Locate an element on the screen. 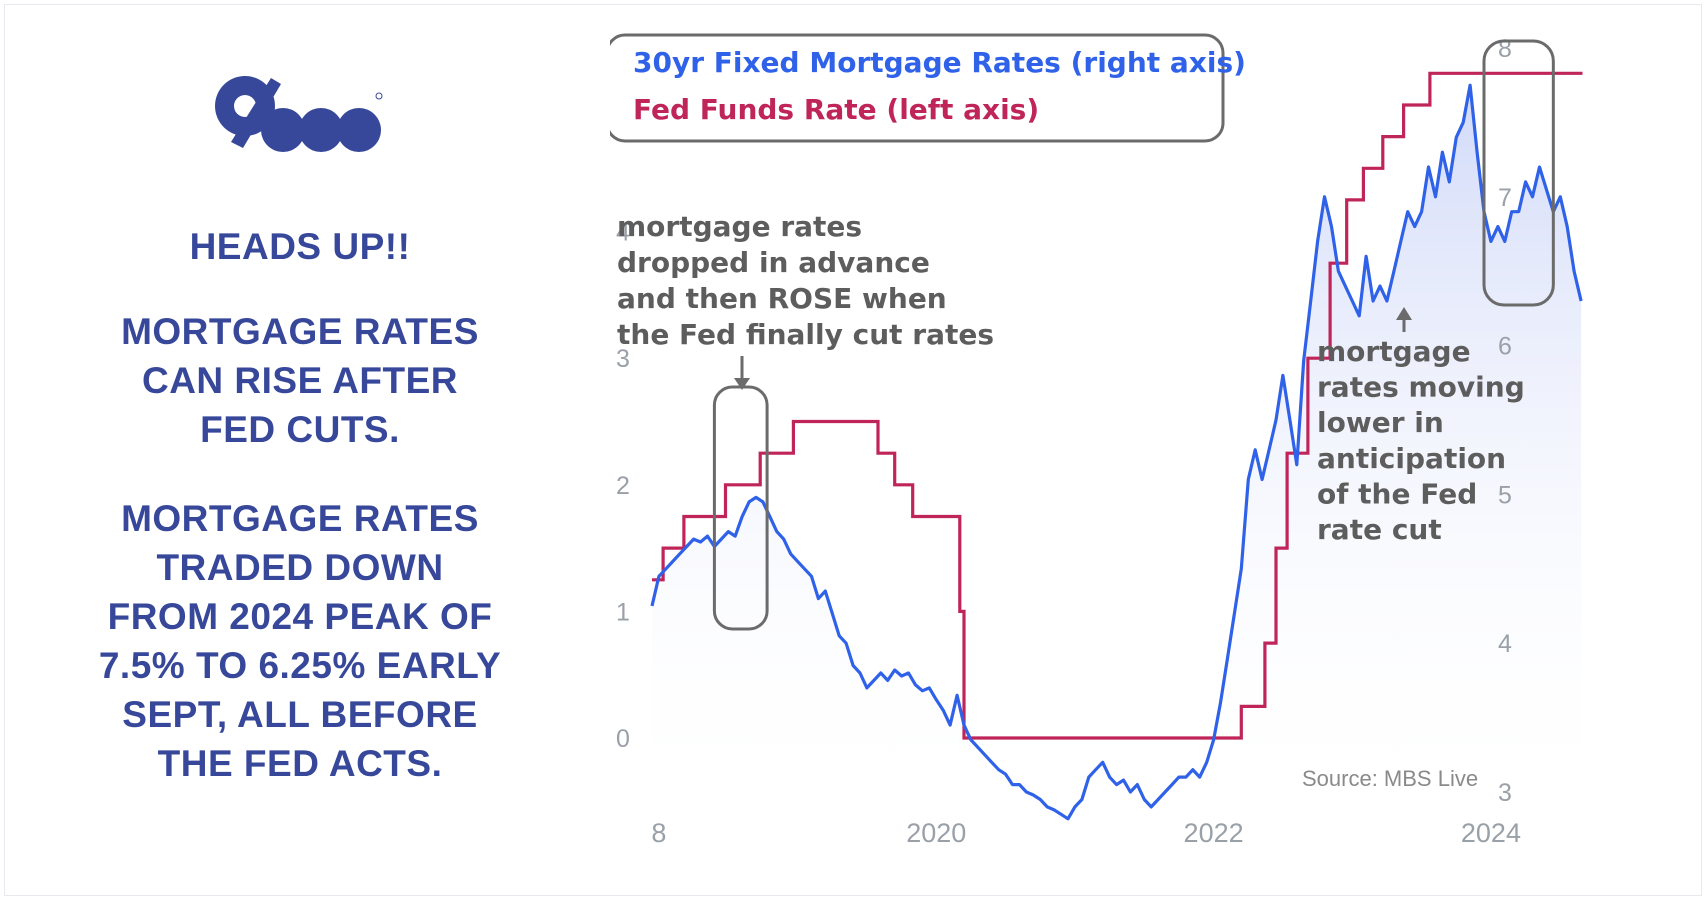 Image resolution: width=1706 pixels, height=900 pixels. message-2-line: SEPT, ALL BEFORE is located at coordinates (300, 714).